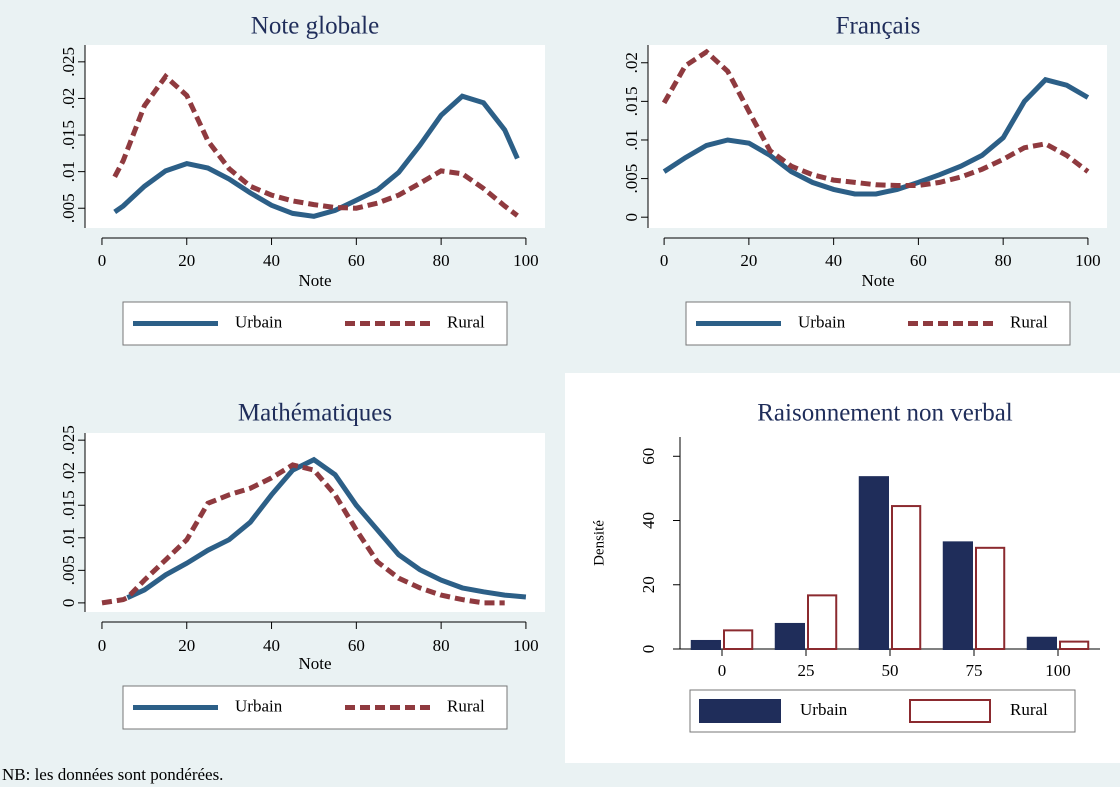 The height and width of the screenshot is (787, 1120). What do you see at coordinates (885, 413) in the screenshot?
I see `chart-title: Raisonnement non verbal` at bounding box center [885, 413].